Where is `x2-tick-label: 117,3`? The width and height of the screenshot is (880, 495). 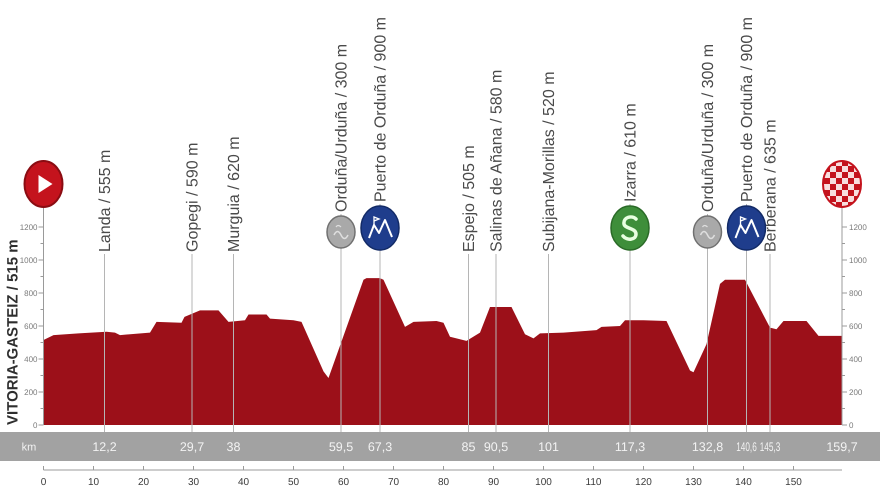
x2-tick-label: 117,3 is located at coordinates (630, 447).